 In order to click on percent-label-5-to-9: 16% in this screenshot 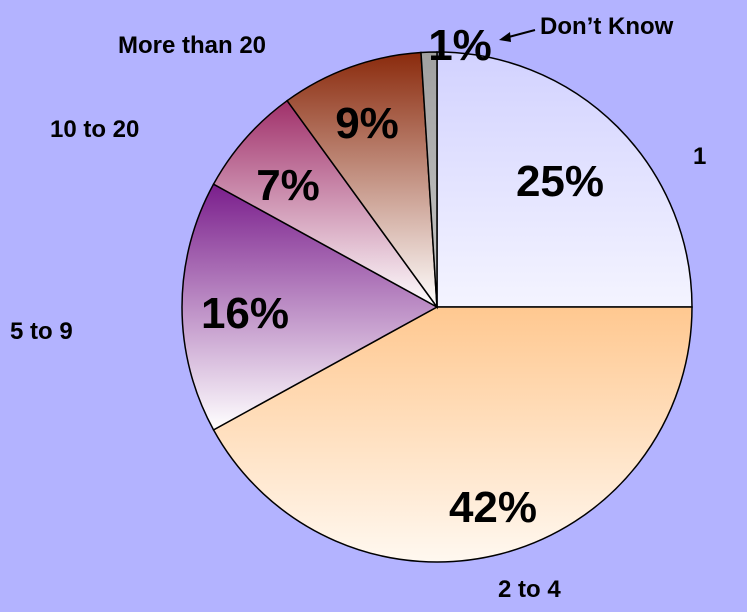, I will do `click(245, 313)`.